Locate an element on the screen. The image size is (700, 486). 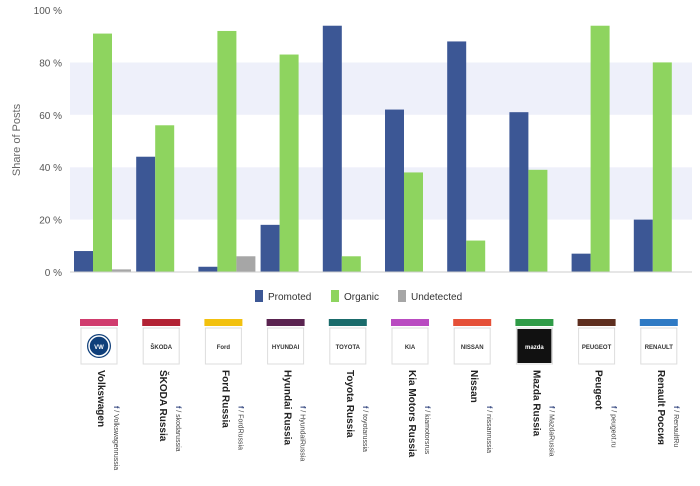
brand-logo-text: mazda is located at coordinates (534, 348).